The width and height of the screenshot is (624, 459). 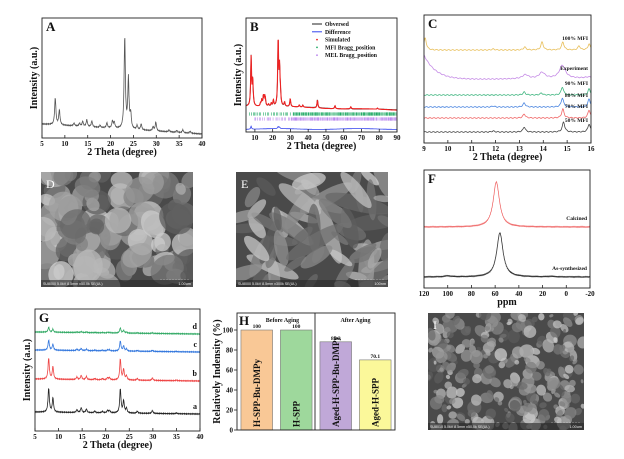 What do you see at coordinates (350, 48) in the screenshot?
I see `legend-entry: MFI Bragg_position` at bounding box center [350, 48].